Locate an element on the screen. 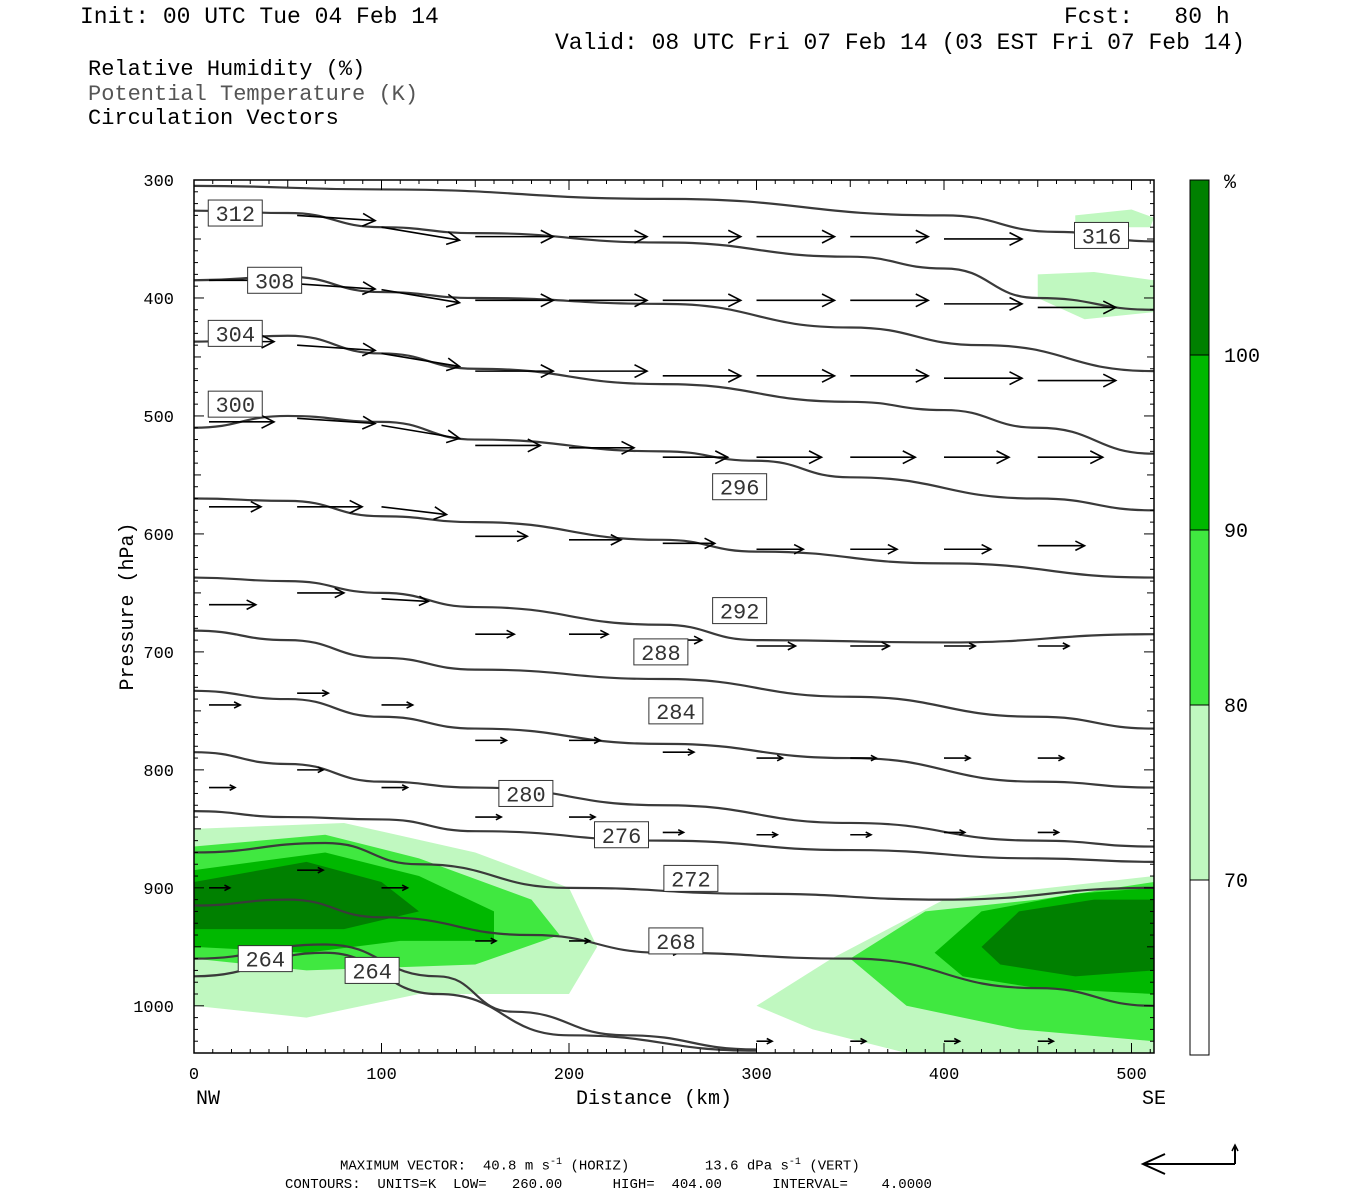 Image resolution: width=1350 pixels, height=1200 pixels. contour-label-308: 308 is located at coordinates (275, 280).